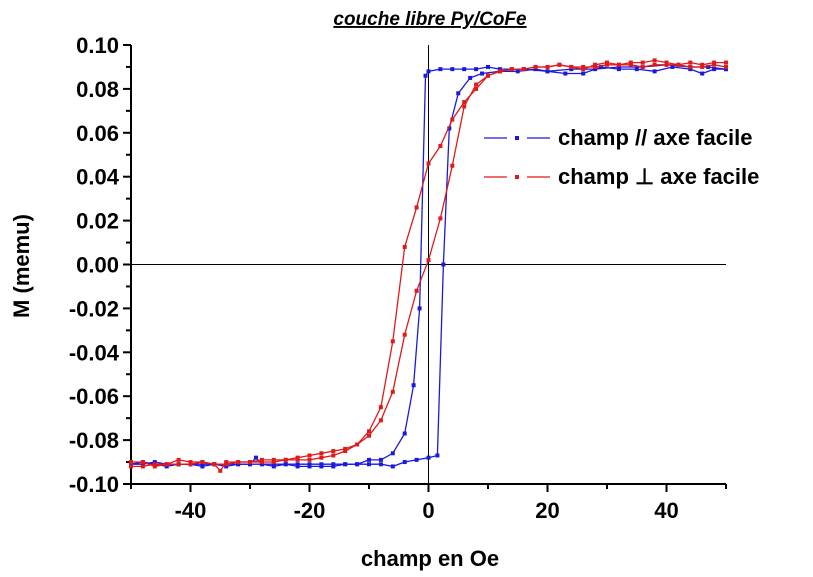 The image size is (813, 577). I want to click on legend: champ // axe facile champ ⊥ axe facile, so click(621, 157).